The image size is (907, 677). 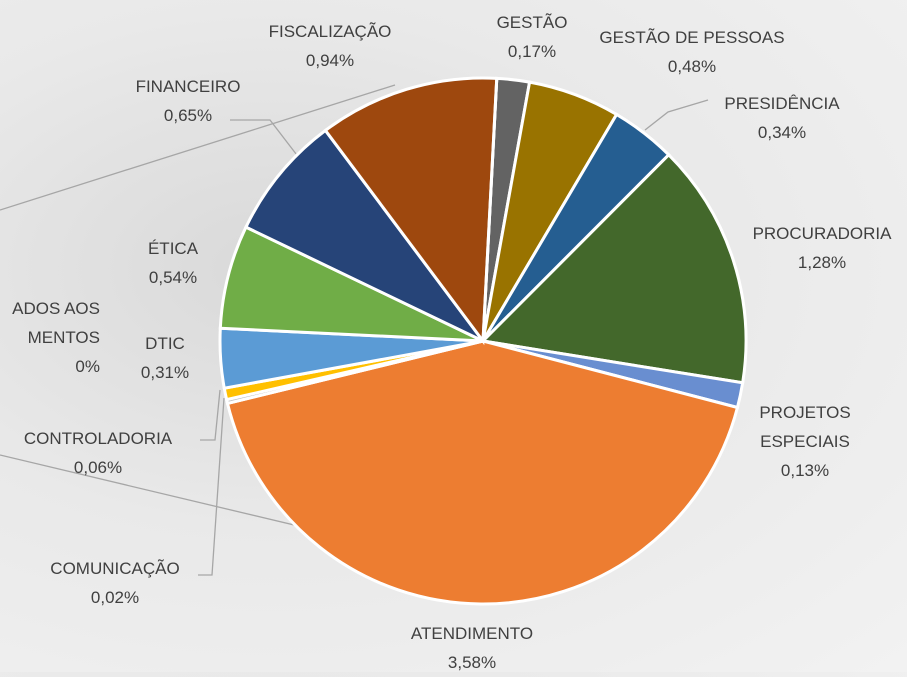 What do you see at coordinates (173, 263) in the screenshot?
I see `data-label: ÉTICA 0,54%` at bounding box center [173, 263].